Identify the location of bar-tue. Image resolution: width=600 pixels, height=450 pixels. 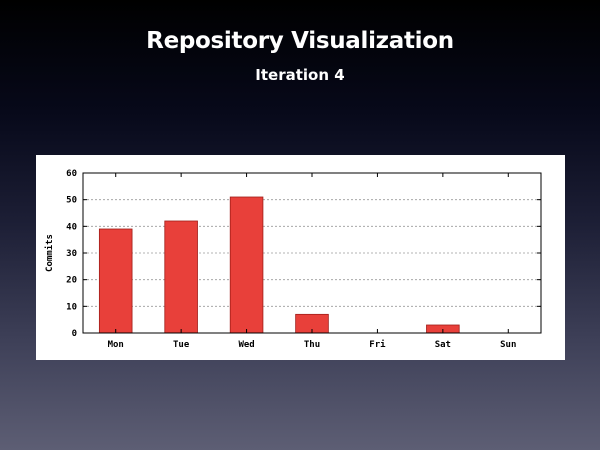
(181, 277).